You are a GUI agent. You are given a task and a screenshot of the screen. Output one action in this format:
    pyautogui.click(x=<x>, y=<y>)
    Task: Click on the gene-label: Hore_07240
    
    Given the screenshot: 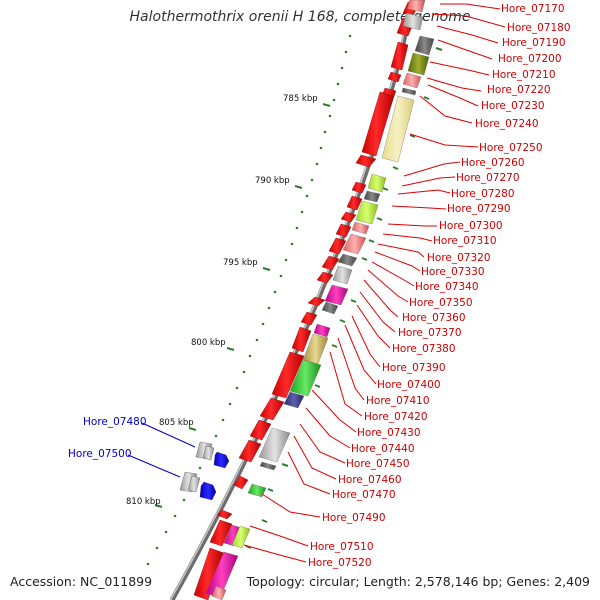 What is the action you would take?
    pyautogui.click(x=507, y=124)
    